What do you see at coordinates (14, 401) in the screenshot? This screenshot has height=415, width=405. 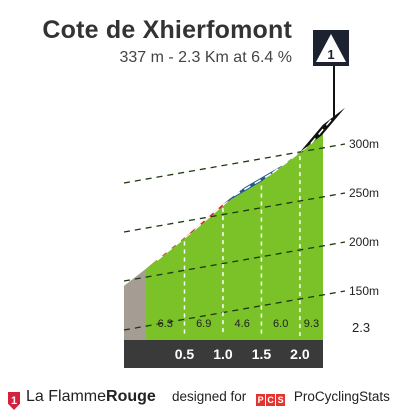 I see `flag-icon: 1` at bounding box center [14, 401].